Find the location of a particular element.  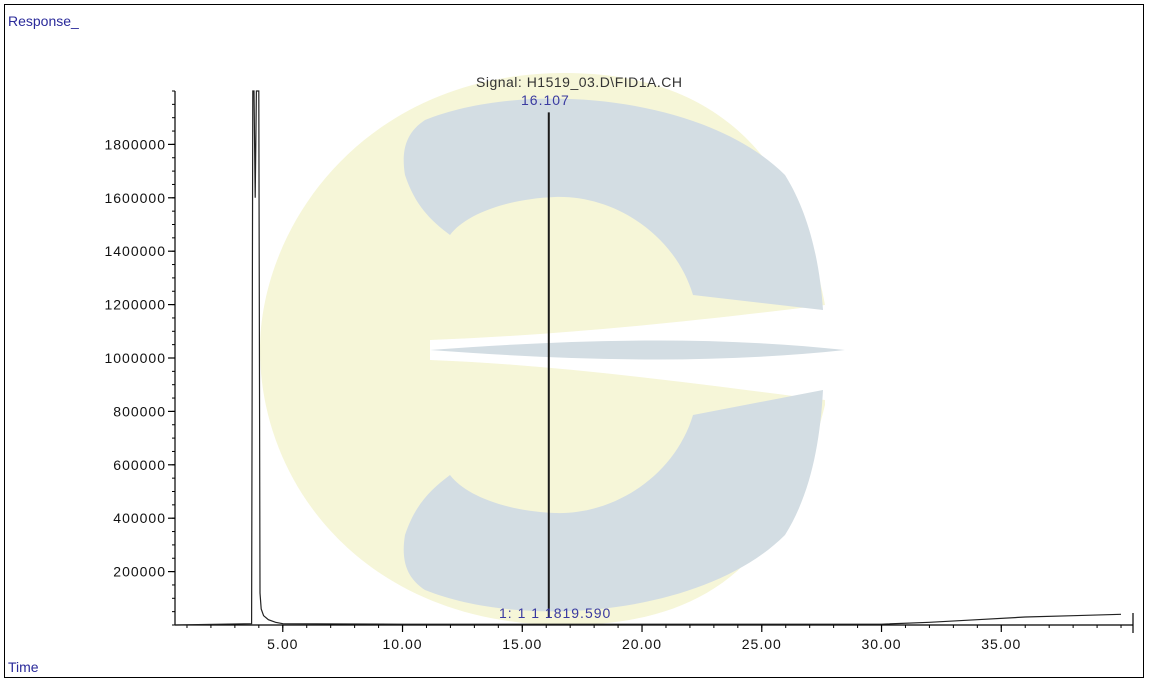

x-tick-label: 35.00 is located at coordinates (1001, 644).